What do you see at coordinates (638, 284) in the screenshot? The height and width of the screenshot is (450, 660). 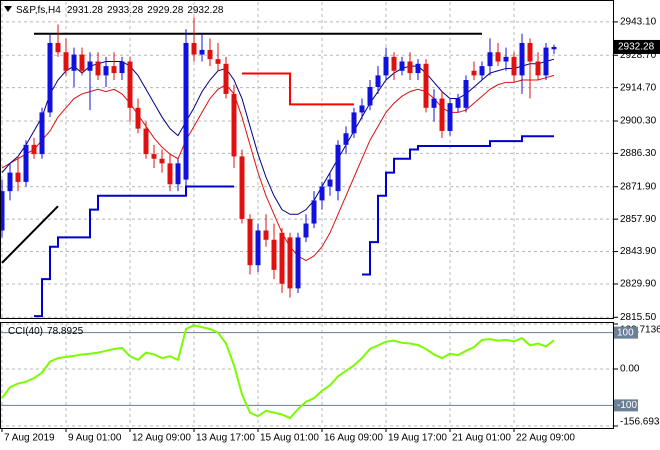 I see `y-tick-label: 2829.90` at bounding box center [638, 284].